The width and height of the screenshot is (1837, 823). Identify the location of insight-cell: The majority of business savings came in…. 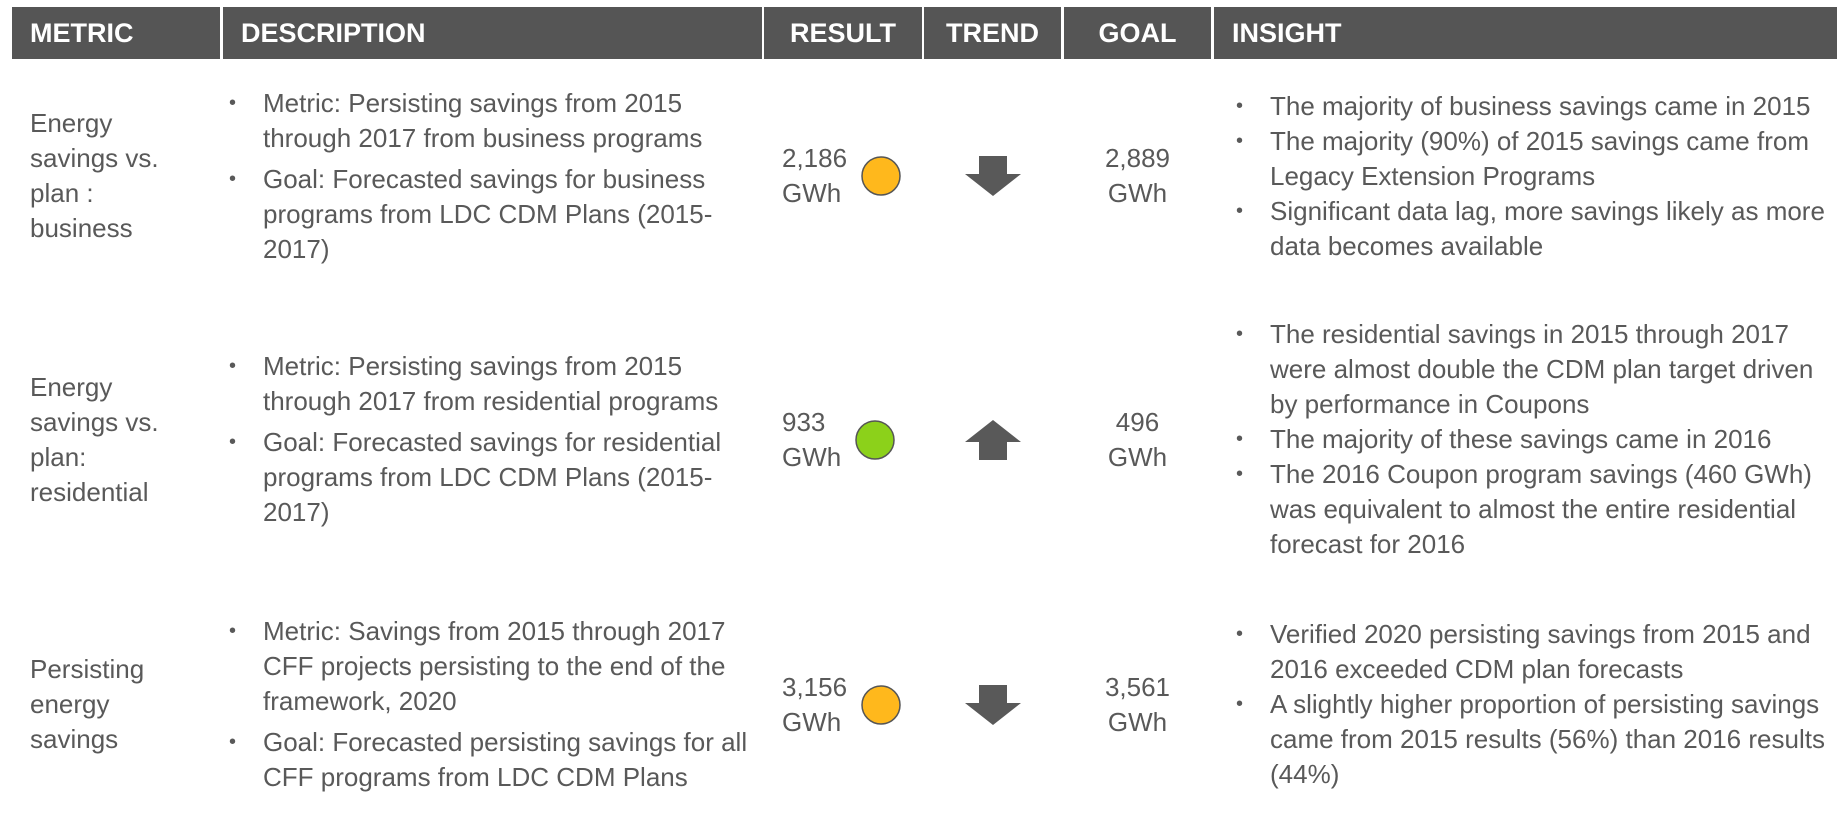
(1525, 176).